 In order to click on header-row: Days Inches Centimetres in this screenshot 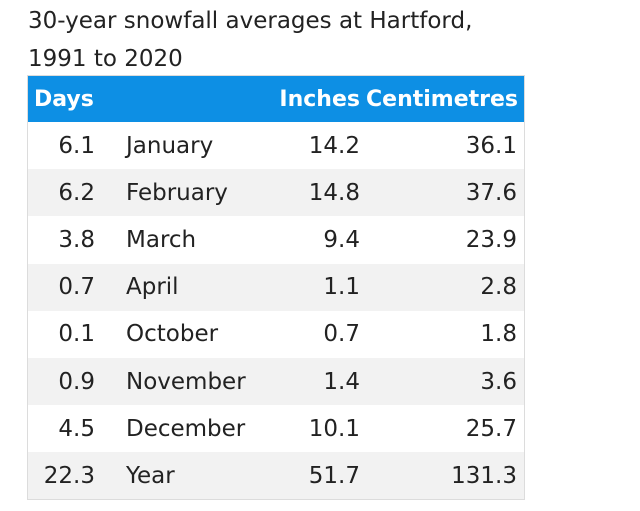, I will do `click(276, 99)`.